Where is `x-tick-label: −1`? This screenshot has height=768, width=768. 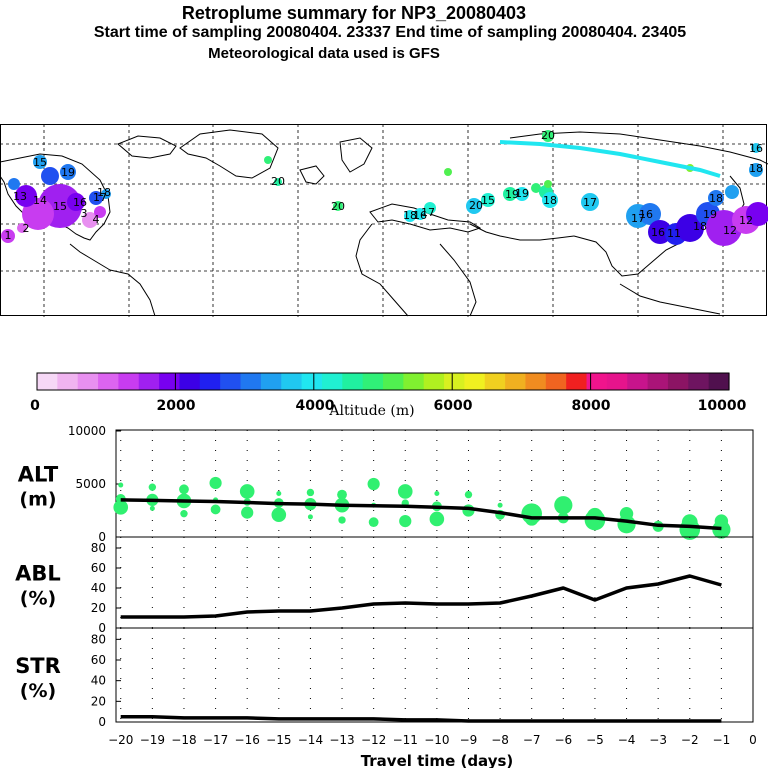 x-tick-label: −1 is located at coordinates (722, 740).